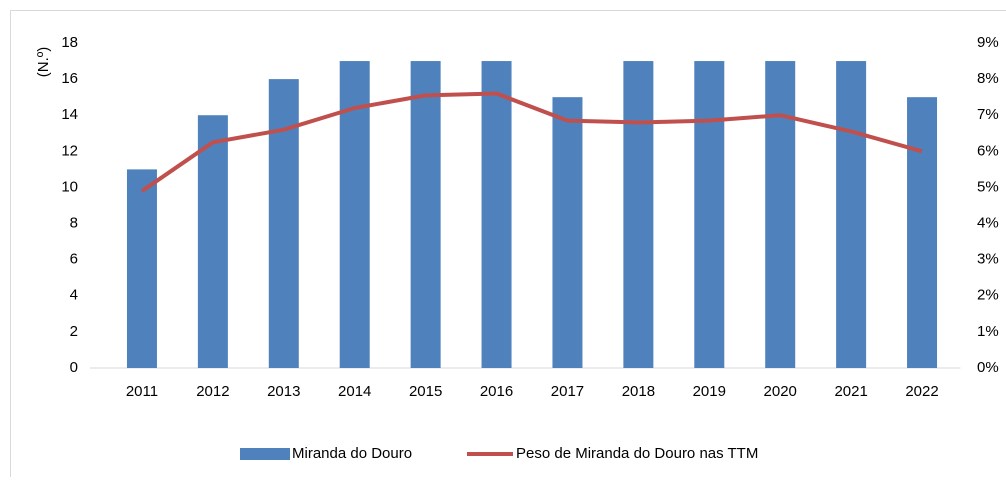 The height and width of the screenshot is (482, 1006). What do you see at coordinates (425, 391) in the screenshot?
I see `x-tick-label: 2015` at bounding box center [425, 391].